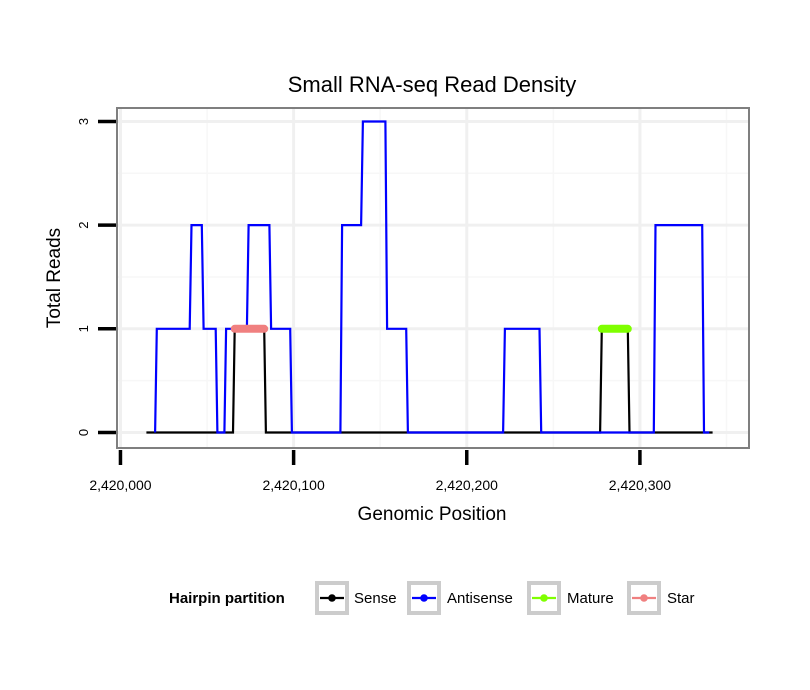 Image resolution: width=810 pixels, height=690 pixels. I want to click on y-tick-label: 1, so click(83, 328).